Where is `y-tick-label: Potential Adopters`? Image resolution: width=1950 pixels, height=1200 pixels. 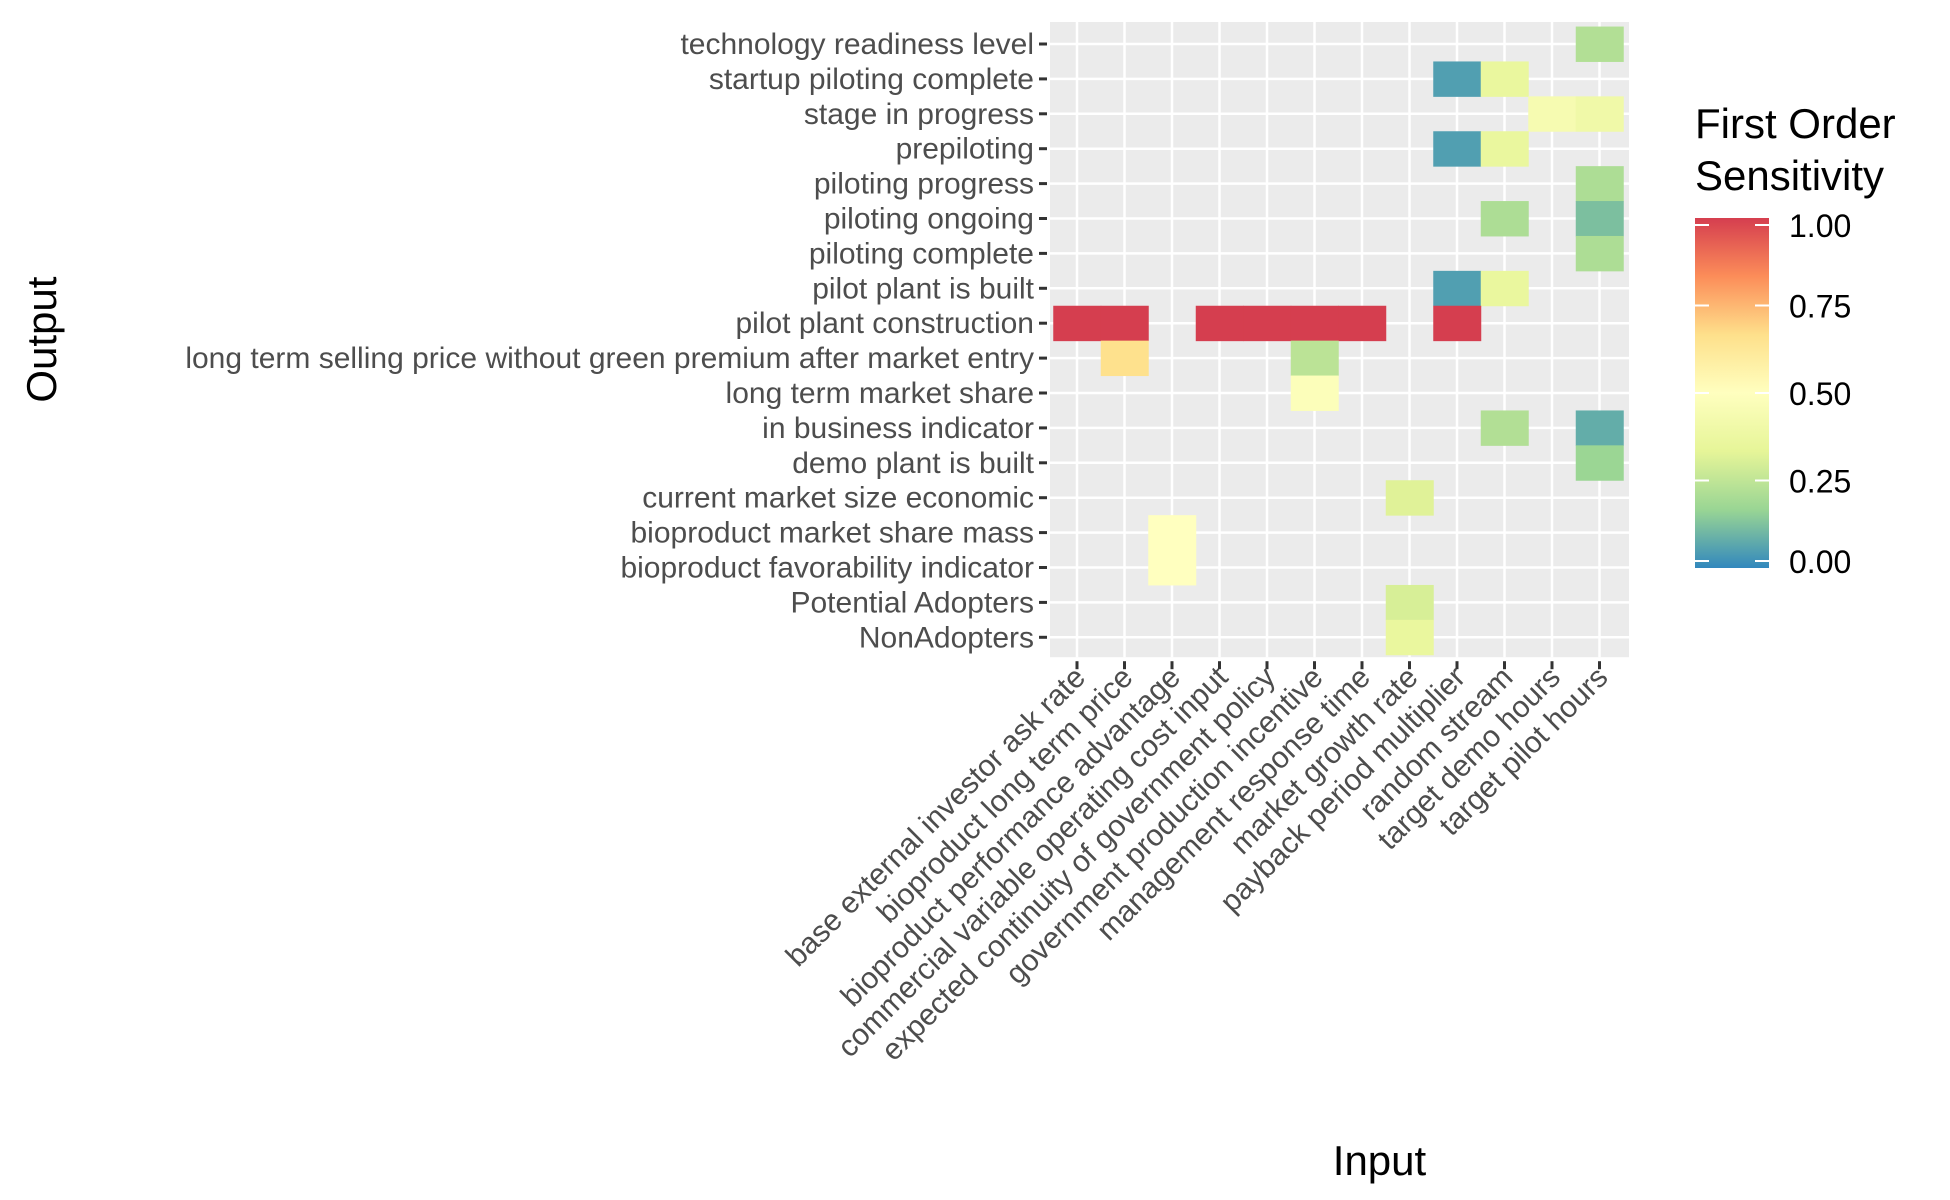 y-tick-label: Potential Adopters is located at coordinates (912, 602).